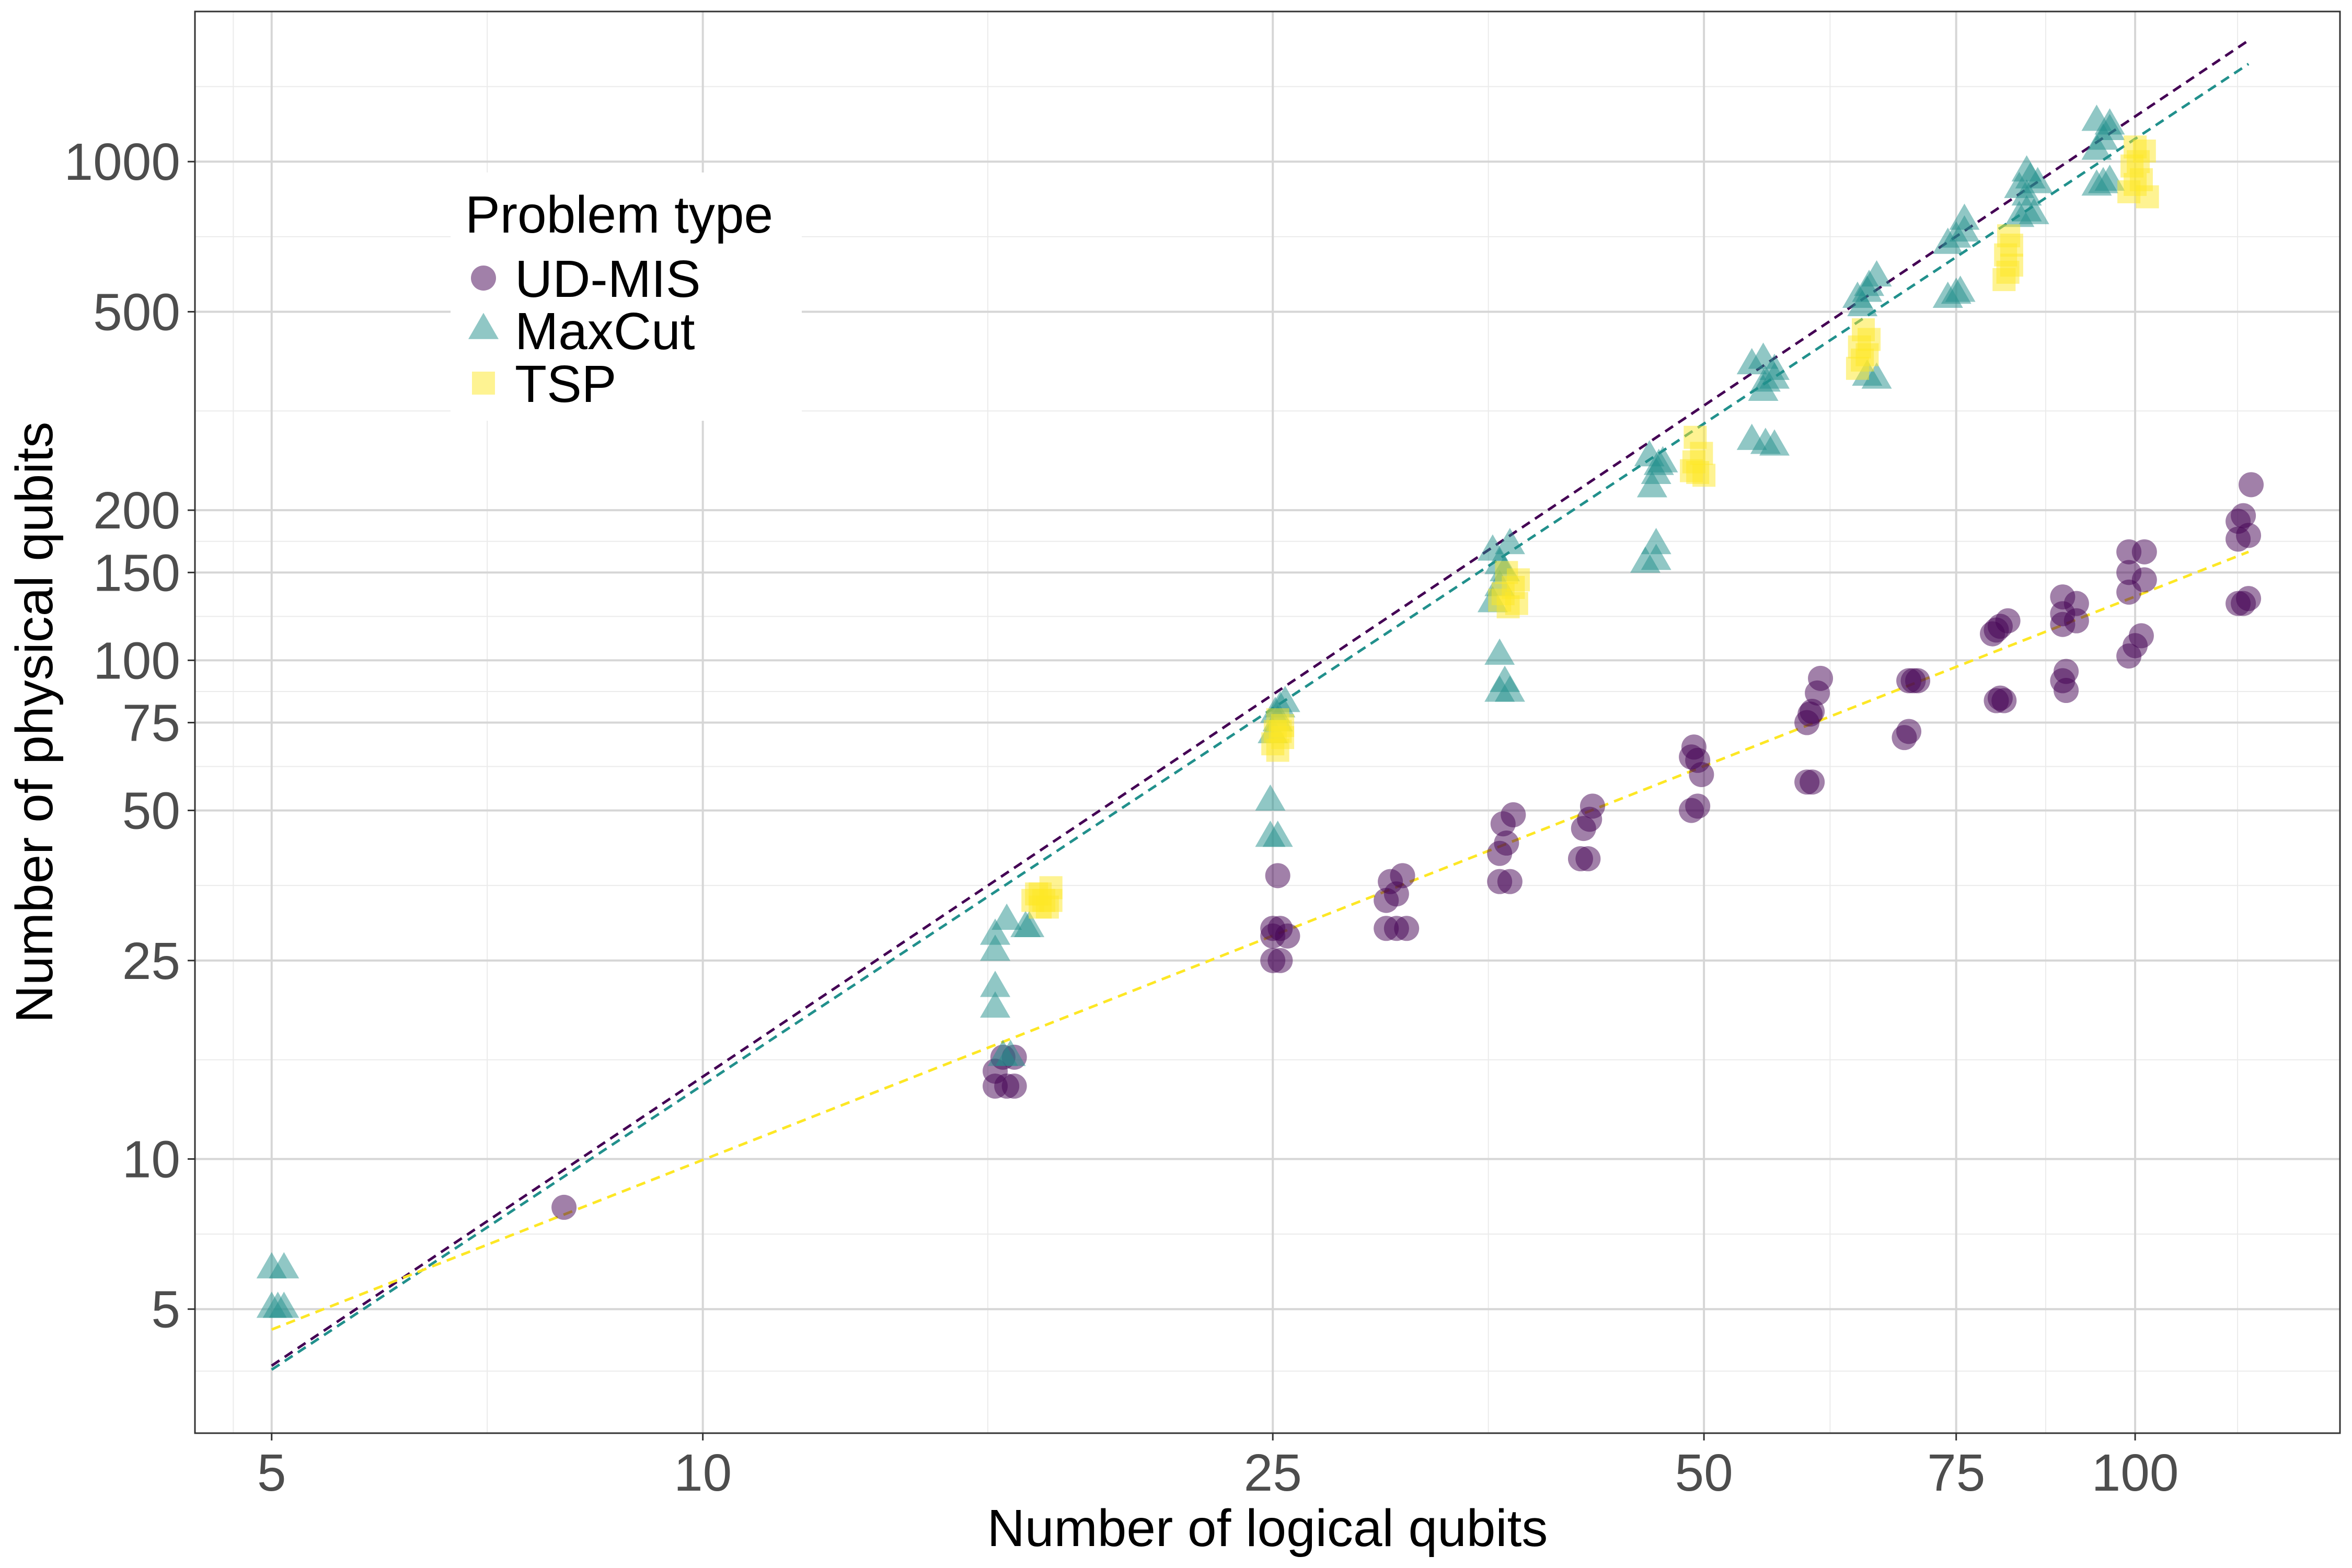 This screenshot has width=2352, height=1568. Describe the element at coordinates (483, 383) in the screenshot. I see `legend-key-square-icon` at that location.